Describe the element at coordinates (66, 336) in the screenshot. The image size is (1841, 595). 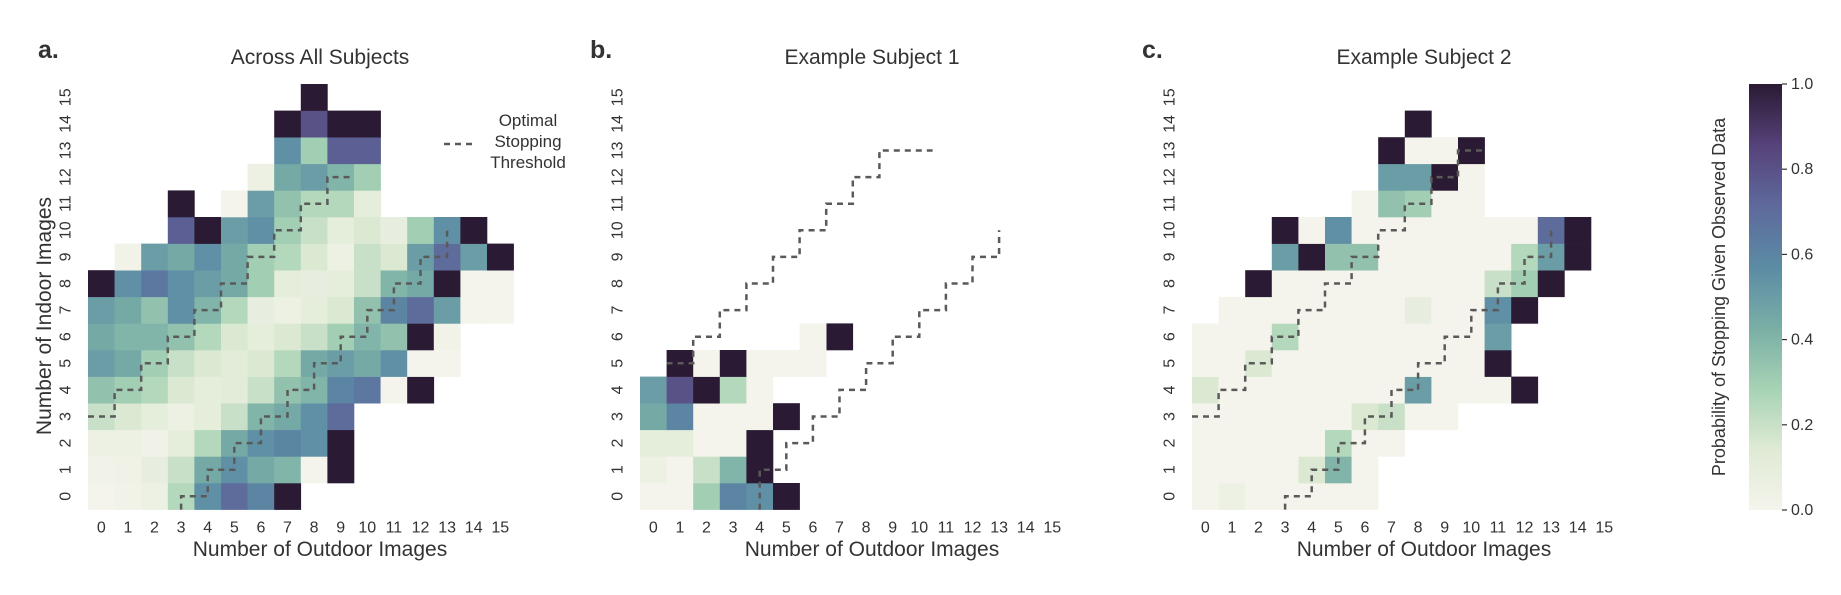
I see `y-tick-label: 6` at that location.